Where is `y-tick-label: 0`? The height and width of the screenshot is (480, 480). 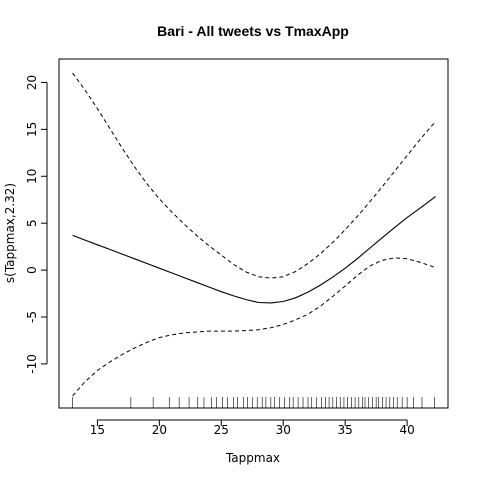 y-tick-label: 0 is located at coordinates (32, 270).